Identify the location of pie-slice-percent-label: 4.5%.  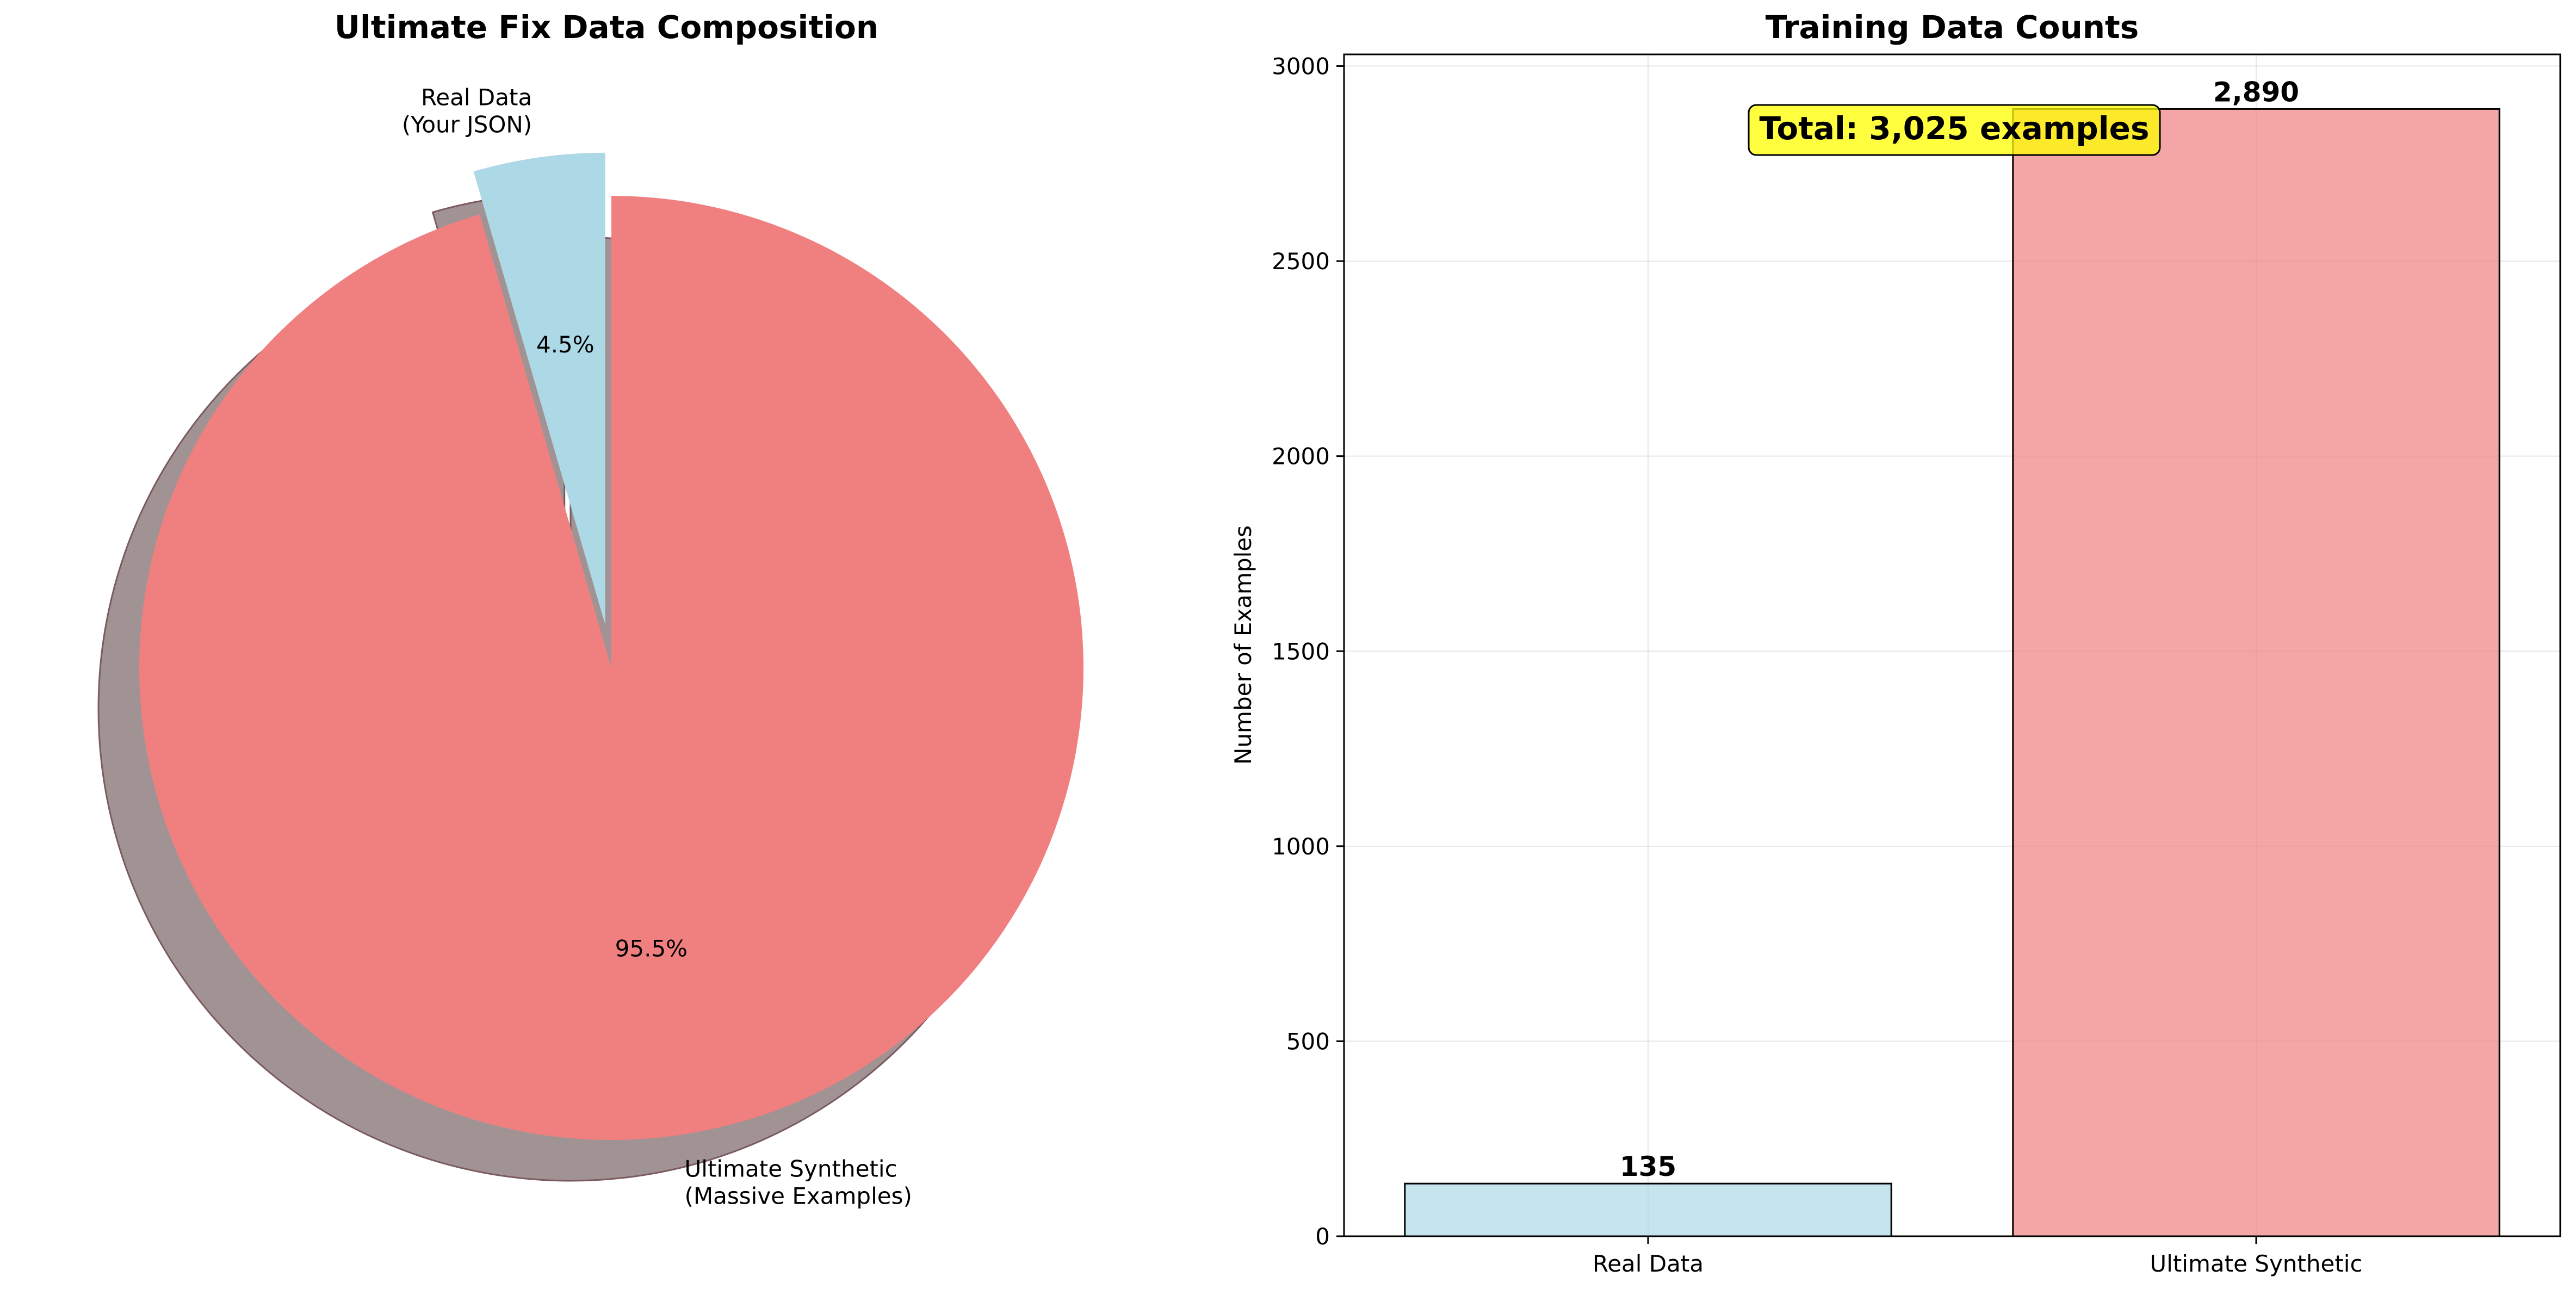
(565, 344).